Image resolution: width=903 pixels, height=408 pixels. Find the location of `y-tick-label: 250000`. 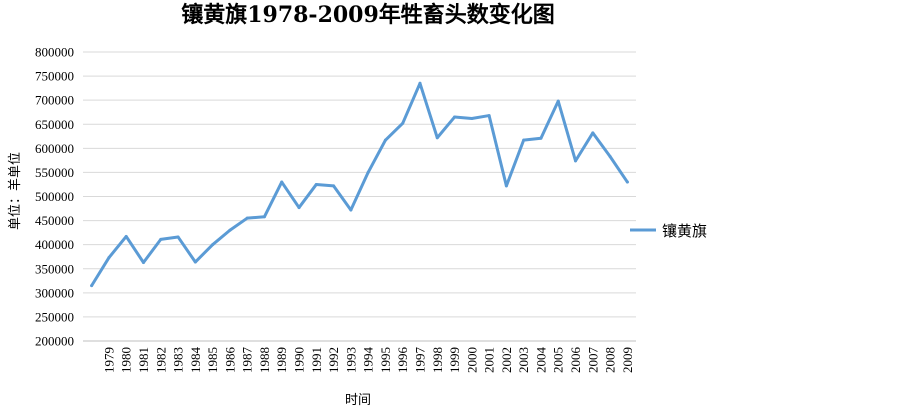

y-tick-label: 250000 is located at coordinates (54, 316).